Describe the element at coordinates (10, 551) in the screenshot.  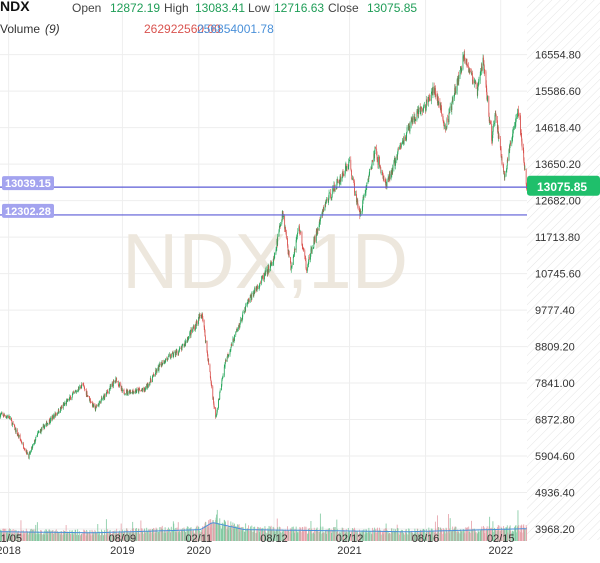
I see `time-tick-year: 2018` at that location.